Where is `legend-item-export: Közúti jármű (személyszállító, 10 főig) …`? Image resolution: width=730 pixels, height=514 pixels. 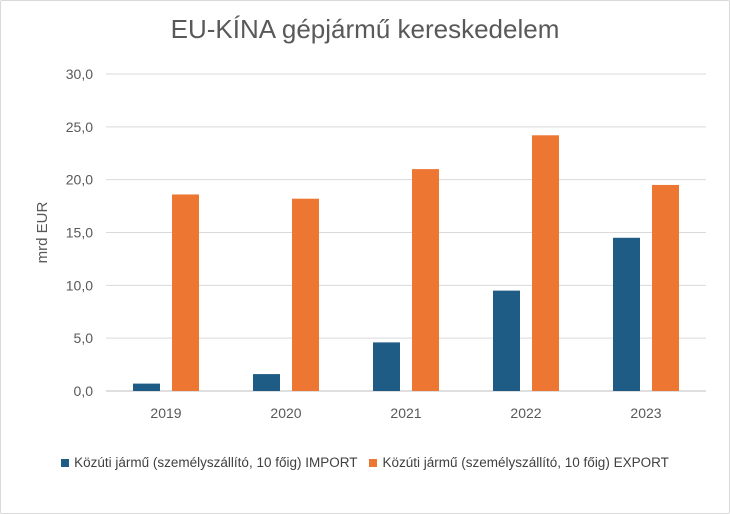
legend-item-export: Közúti jármű (személyszállító, 10 főig) … is located at coordinates (519, 462).